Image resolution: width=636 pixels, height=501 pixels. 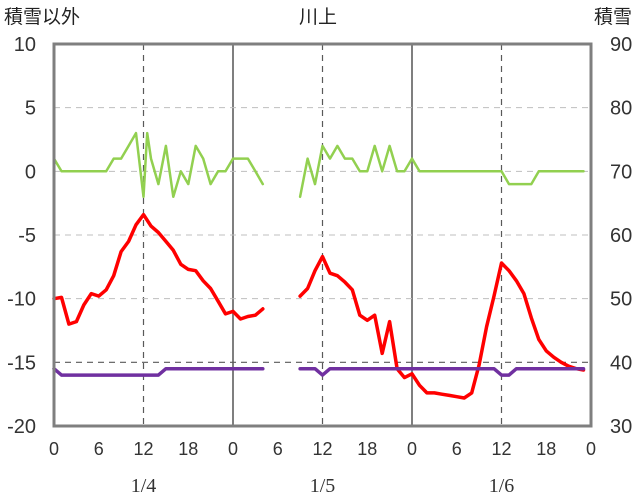 What do you see at coordinates (318, 17) in the screenshot?
I see `chart-title: 川上` at bounding box center [318, 17].